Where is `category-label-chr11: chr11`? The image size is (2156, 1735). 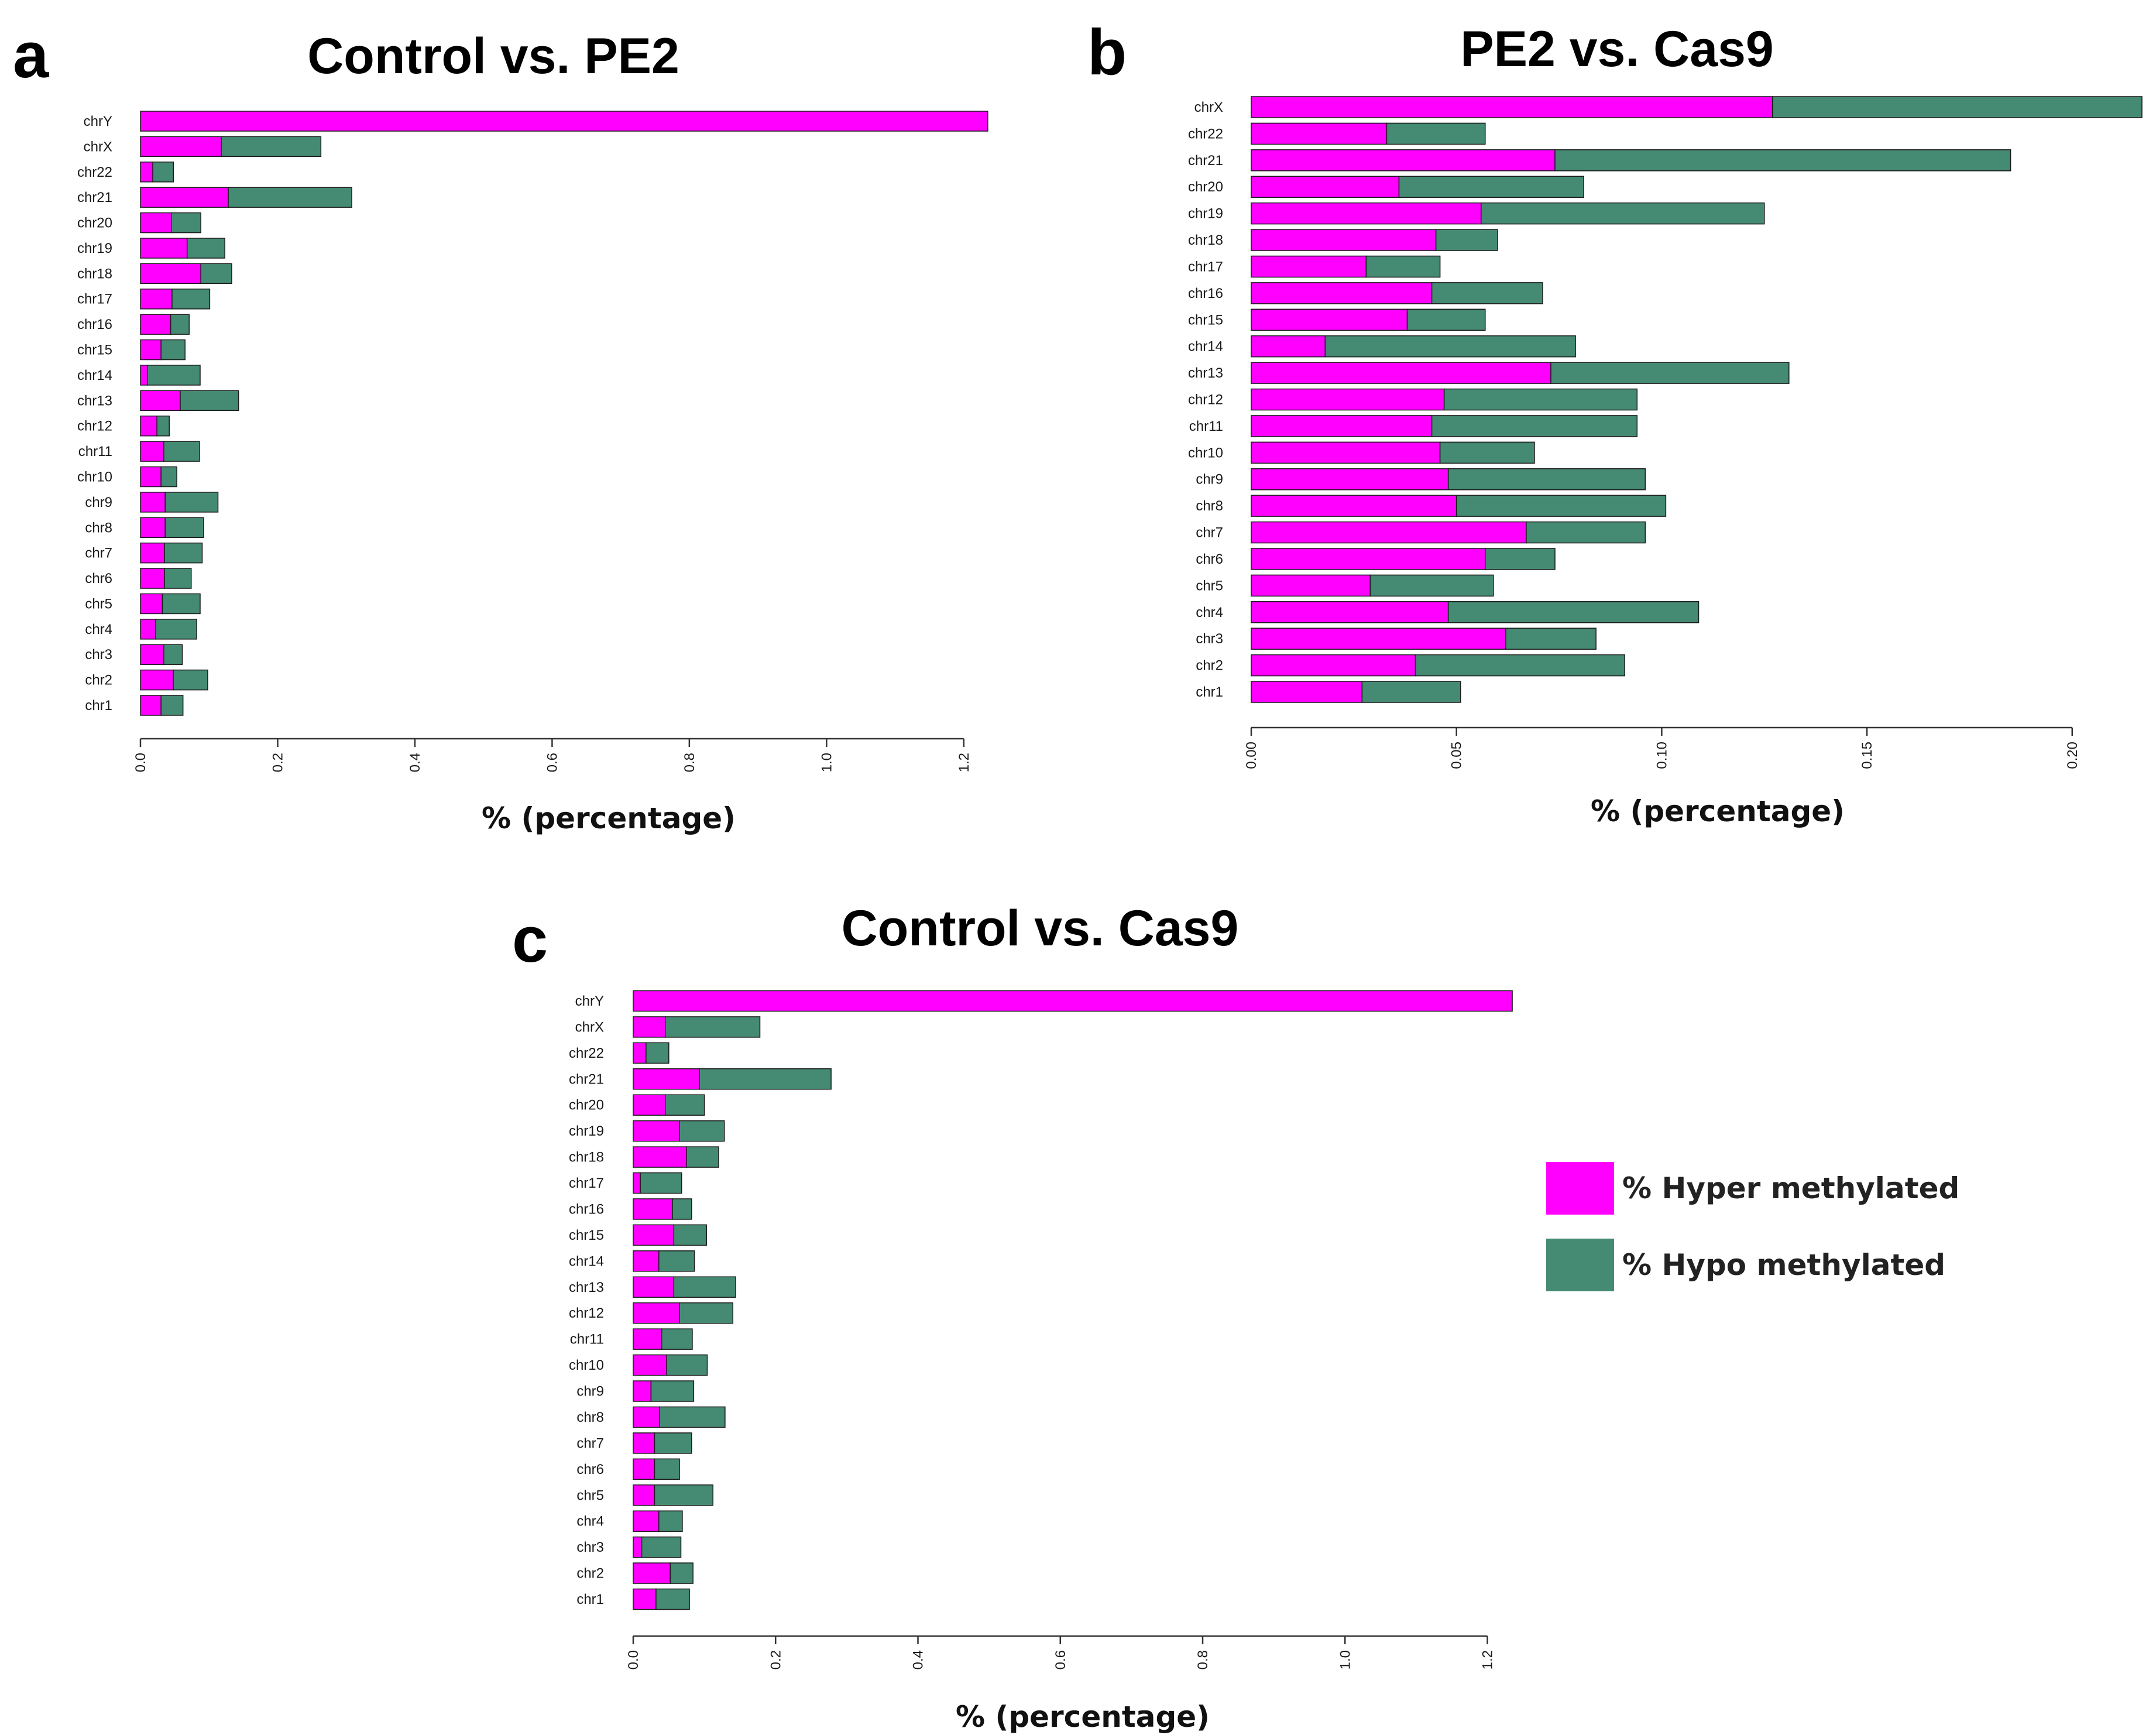
category-label-chr11: chr11 is located at coordinates (95, 452).